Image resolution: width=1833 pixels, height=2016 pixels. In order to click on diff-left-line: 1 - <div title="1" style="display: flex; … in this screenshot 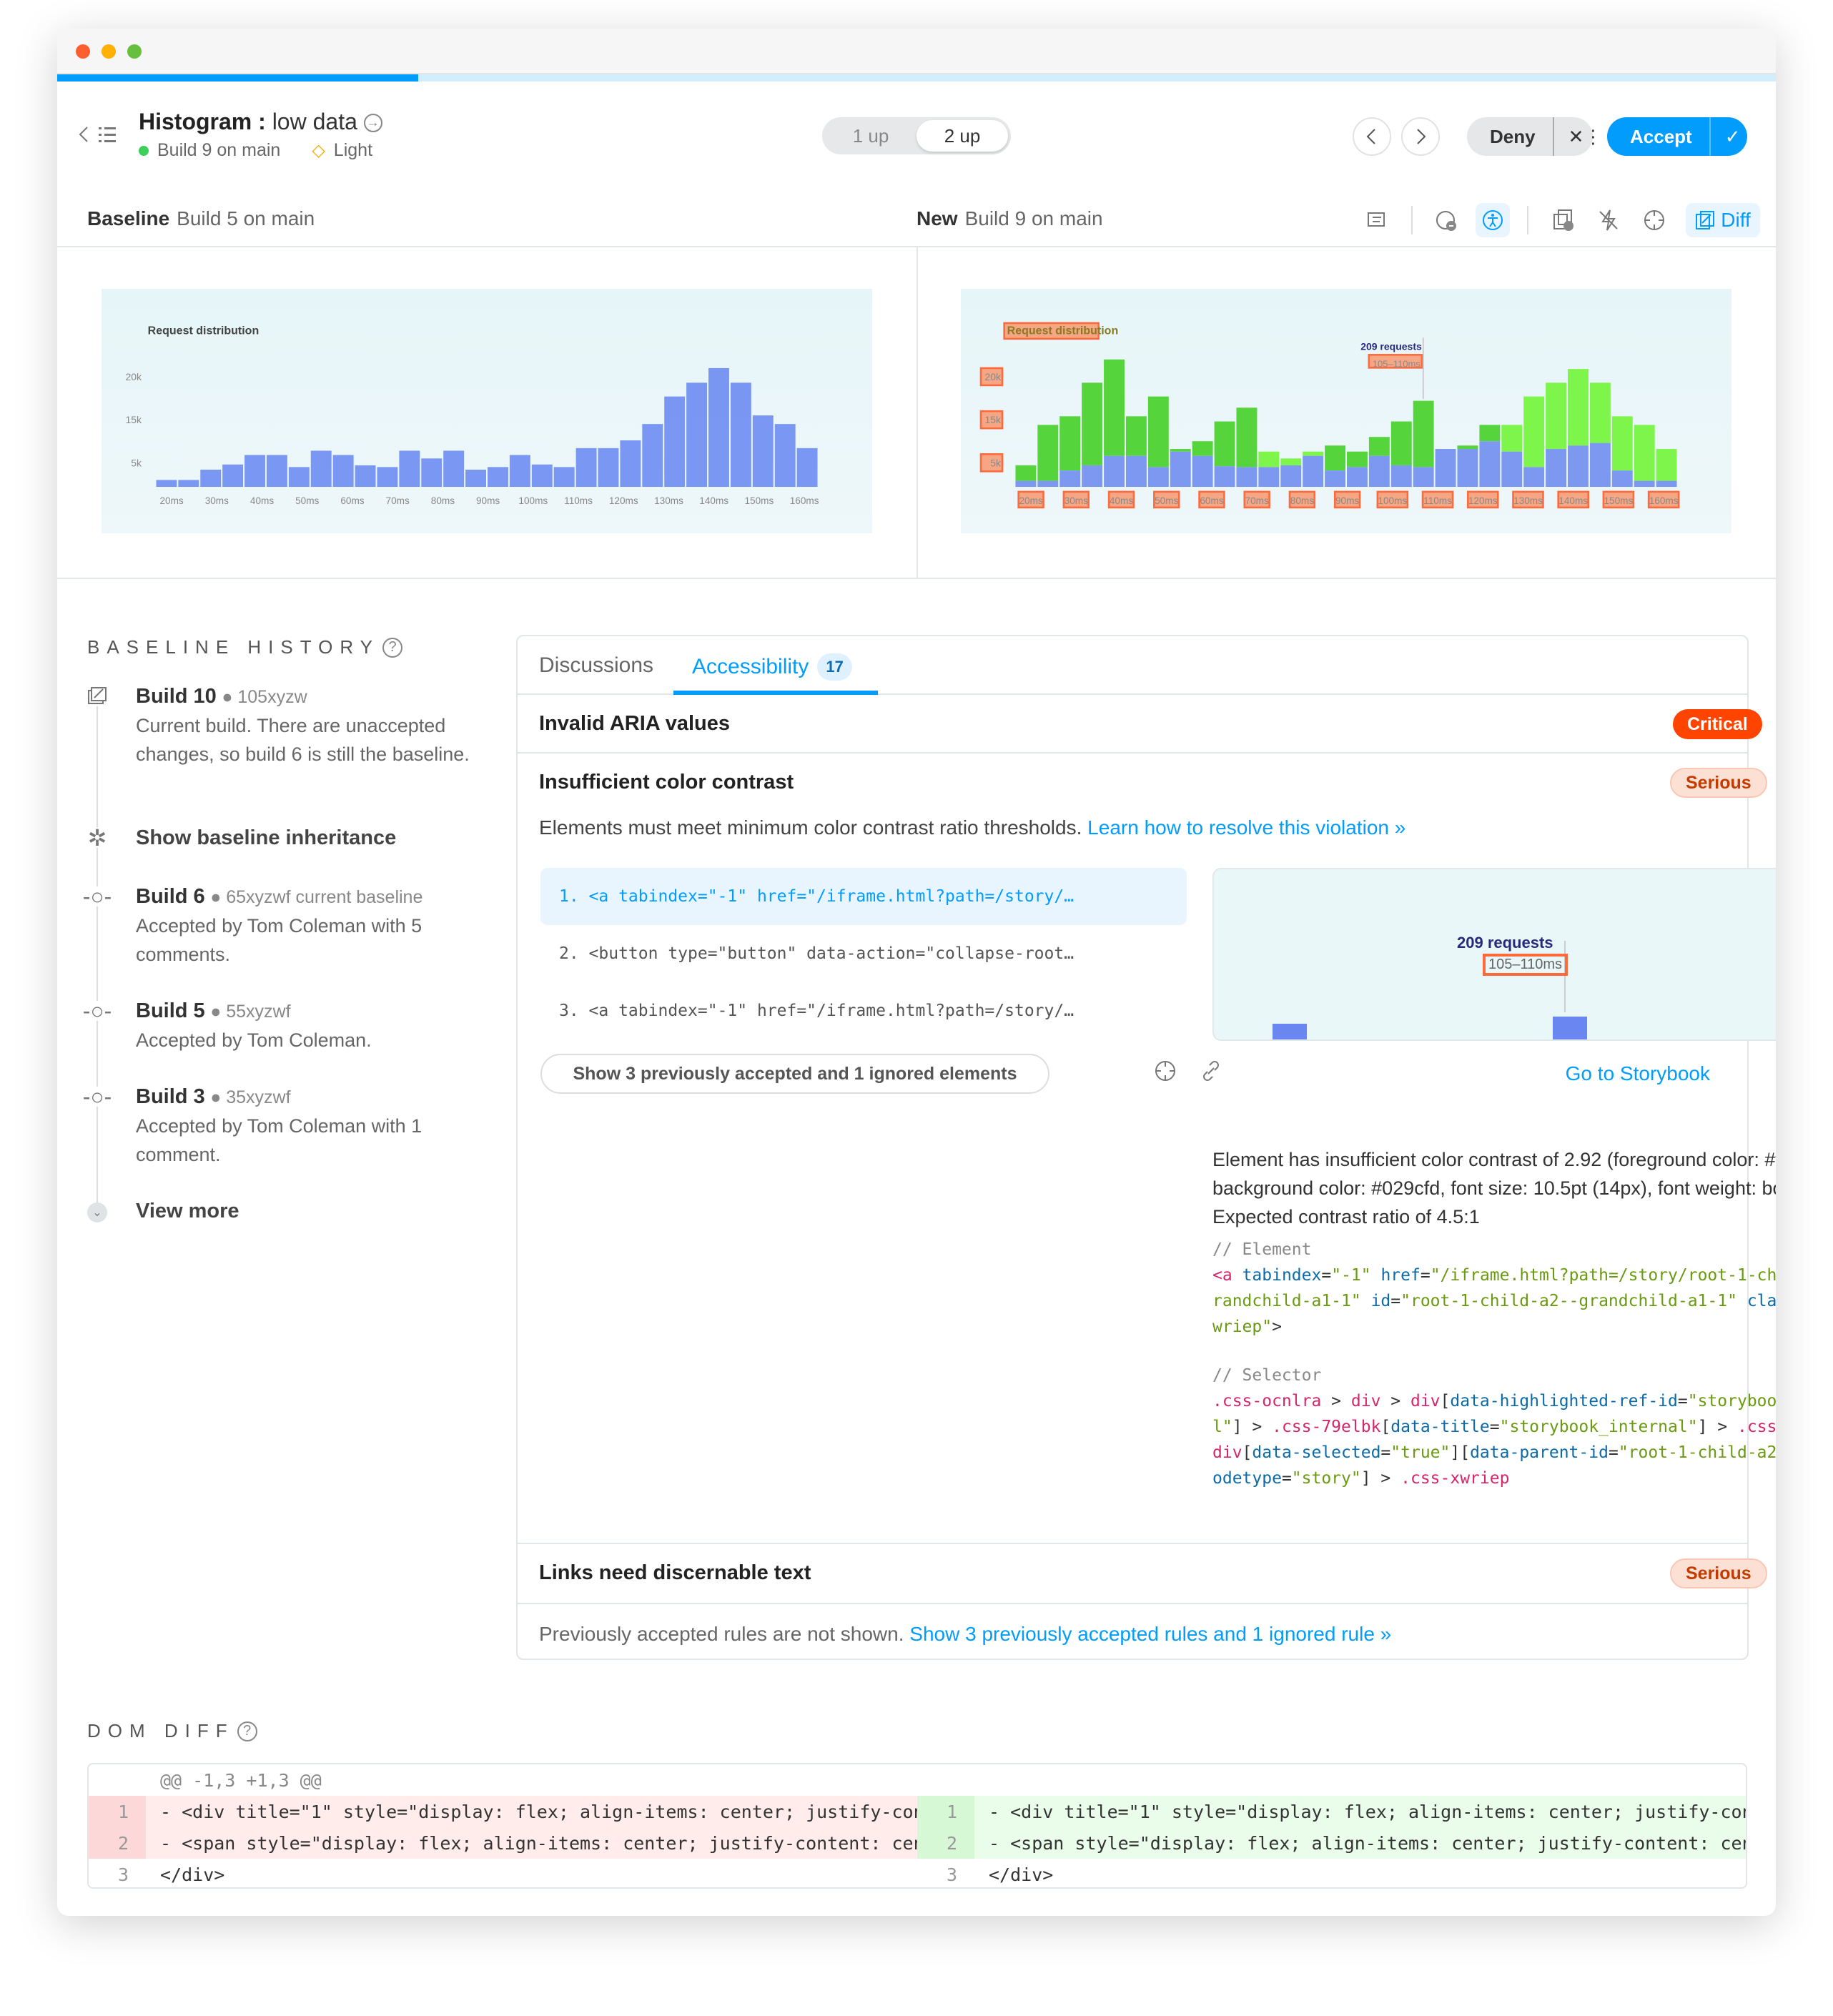, I will do `click(503, 1811)`.